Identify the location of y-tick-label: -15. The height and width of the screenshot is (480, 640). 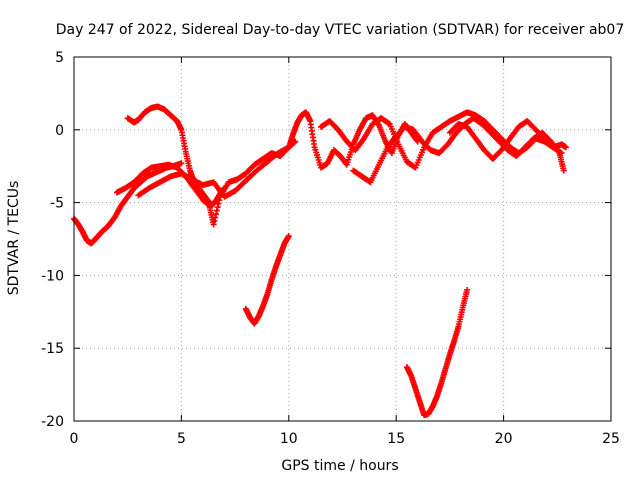
(52, 349).